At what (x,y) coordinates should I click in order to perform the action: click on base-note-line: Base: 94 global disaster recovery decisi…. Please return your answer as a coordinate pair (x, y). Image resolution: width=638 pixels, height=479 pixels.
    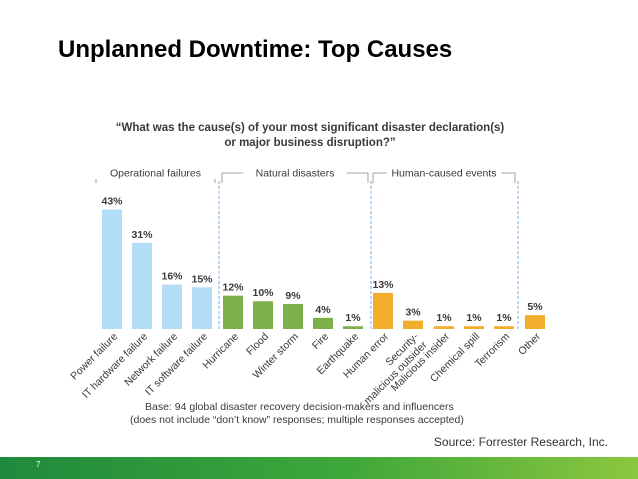
    Looking at the image, I should click on (299, 407).